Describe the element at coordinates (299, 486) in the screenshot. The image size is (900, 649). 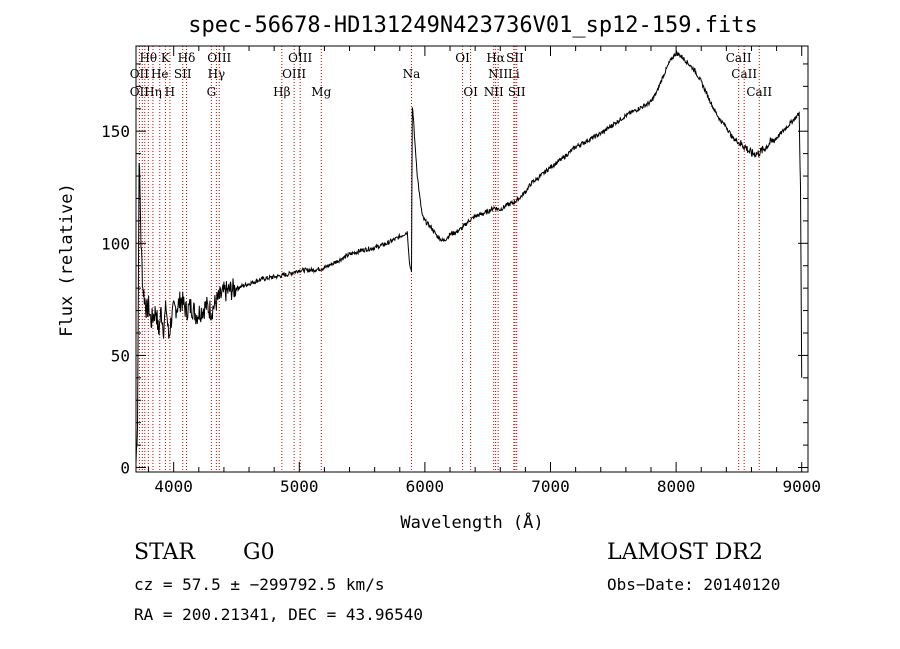
I see `x-tick-label: 5000` at that location.